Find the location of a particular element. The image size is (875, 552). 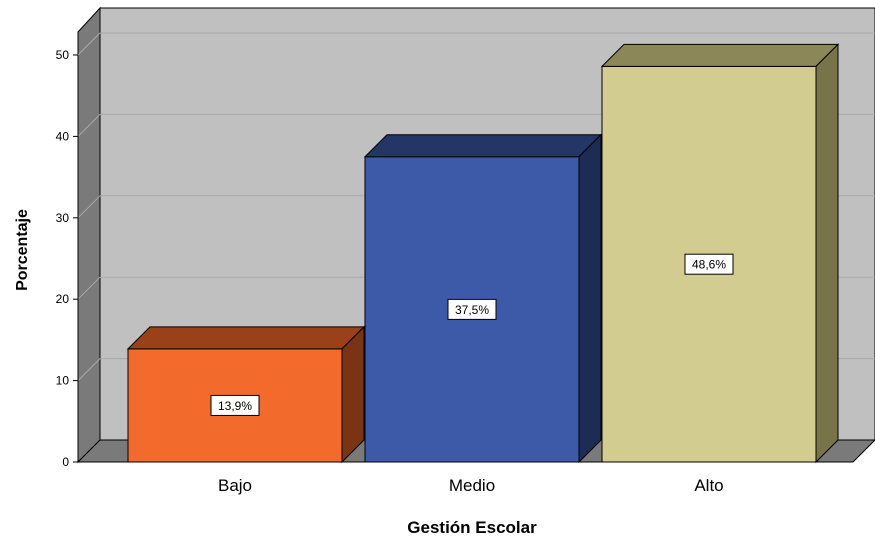

data-label: 48,6% is located at coordinates (709, 265).